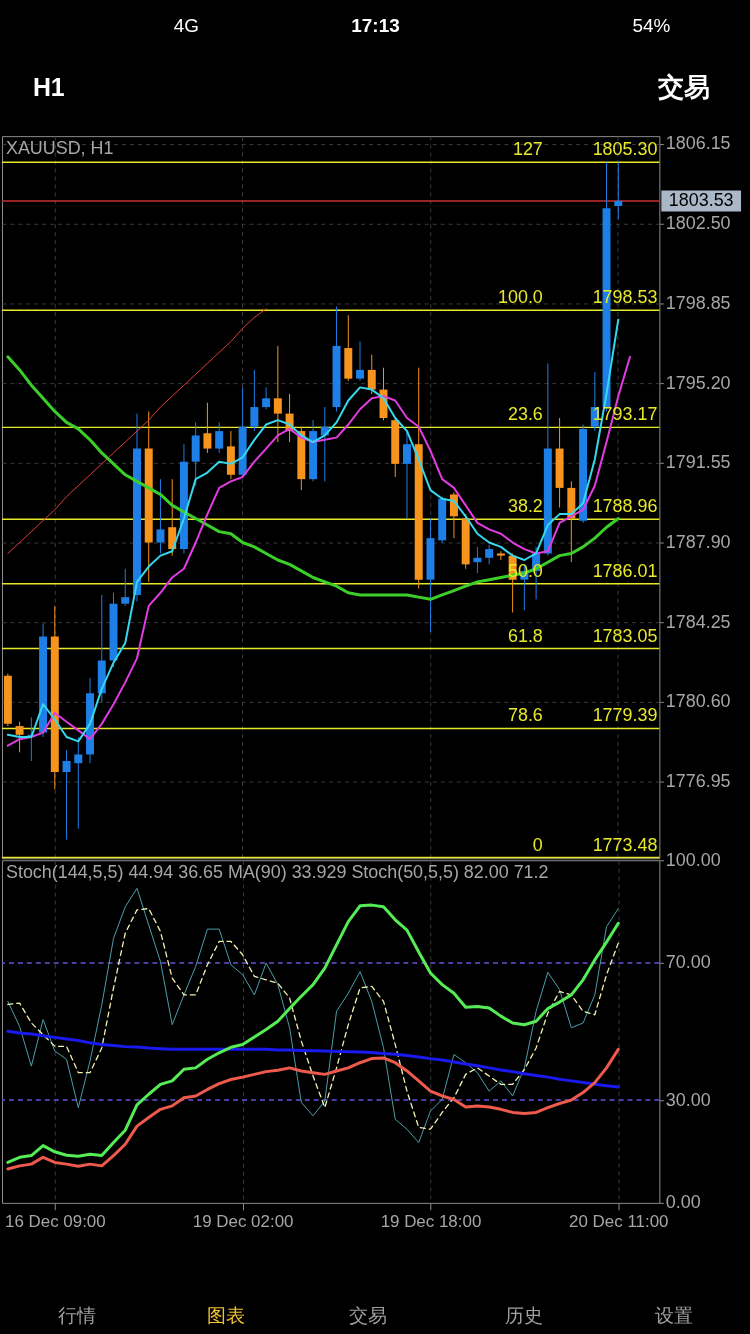 The image size is (750, 1334). What do you see at coordinates (698, 781) in the screenshot?
I see `y-tick-label: 1776.95` at bounding box center [698, 781].